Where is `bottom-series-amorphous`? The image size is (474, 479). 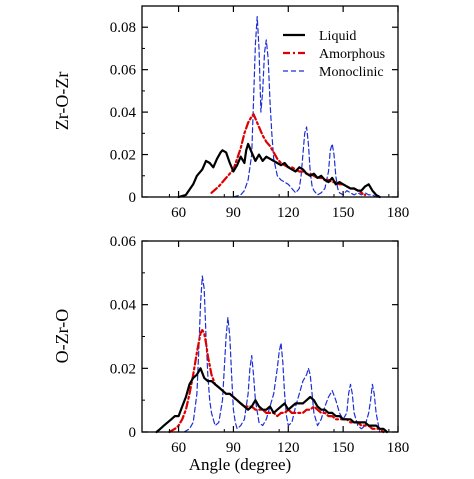 bottom-series-amorphous is located at coordinates (276, 381).